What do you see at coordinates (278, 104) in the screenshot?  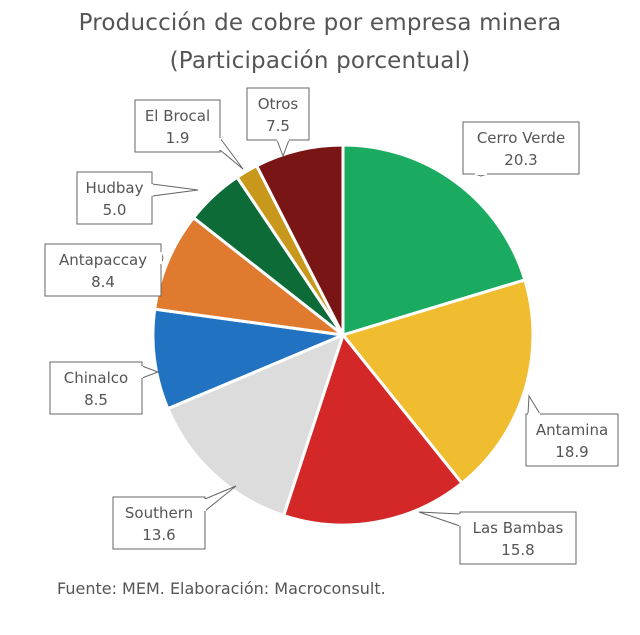 I see `slice-label-otros: Otros` at bounding box center [278, 104].